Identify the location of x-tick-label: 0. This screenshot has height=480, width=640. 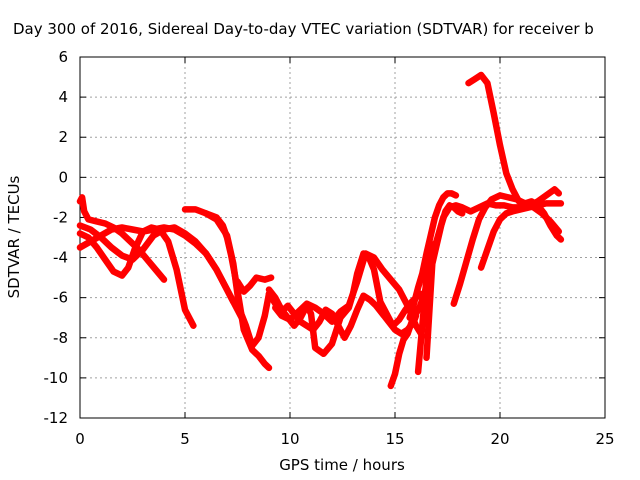
(80, 439).